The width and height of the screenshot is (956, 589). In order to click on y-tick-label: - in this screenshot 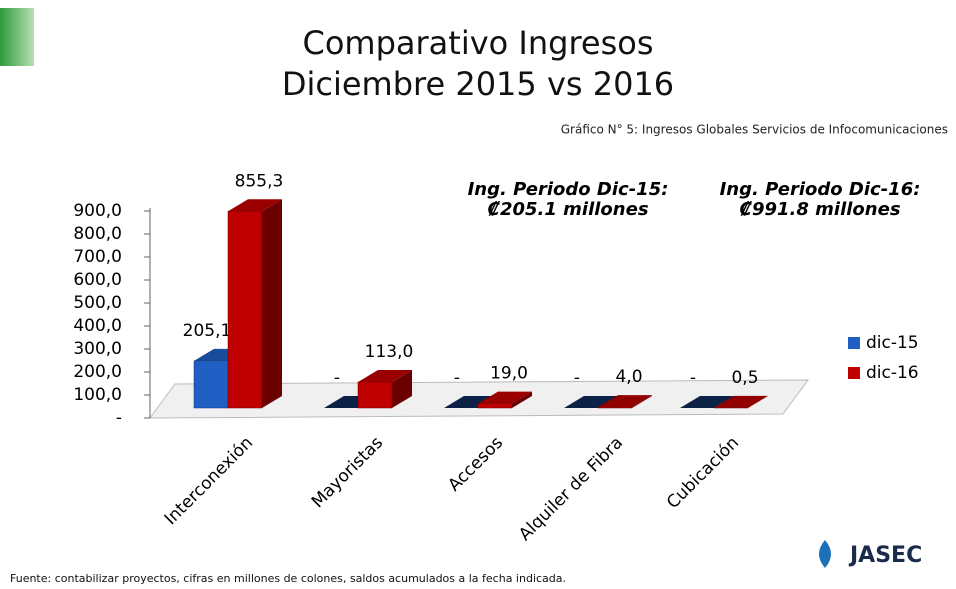, I will do `click(119, 418)`.